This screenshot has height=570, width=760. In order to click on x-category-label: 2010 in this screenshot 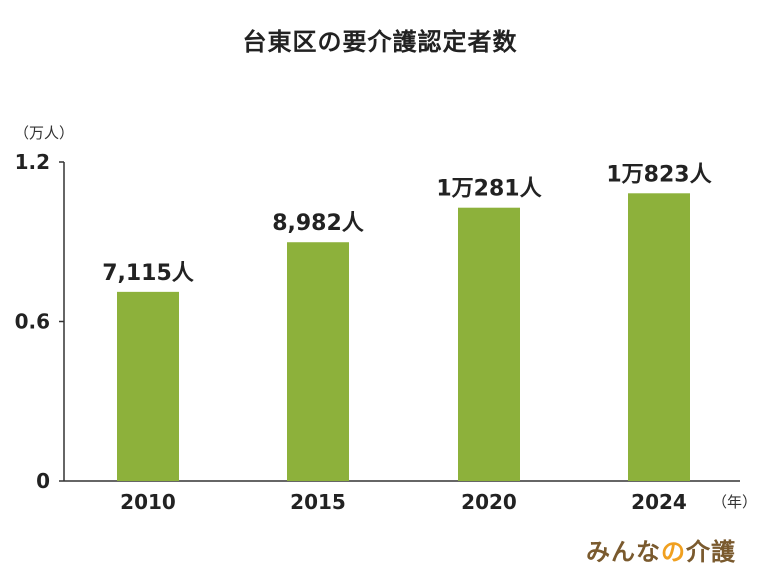, I will do `click(148, 502)`.